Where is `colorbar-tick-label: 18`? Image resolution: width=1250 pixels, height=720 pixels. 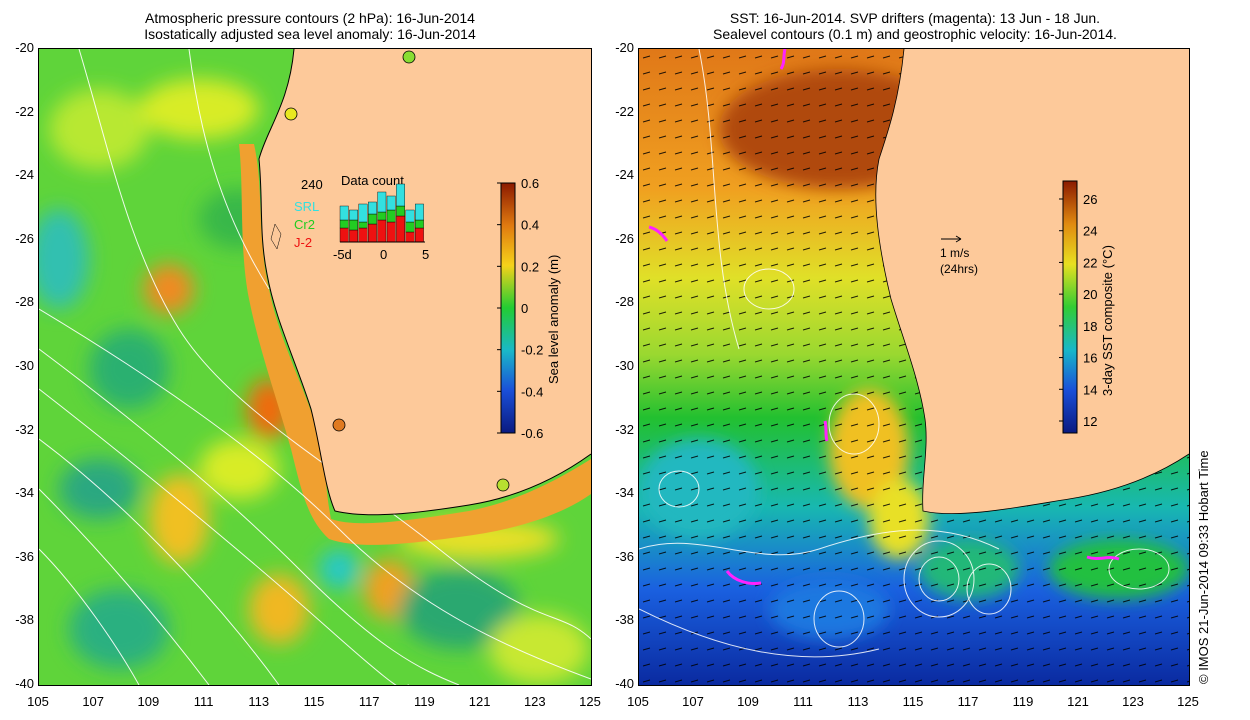
colorbar-tick-label: 18 is located at coordinates (1090, 326).